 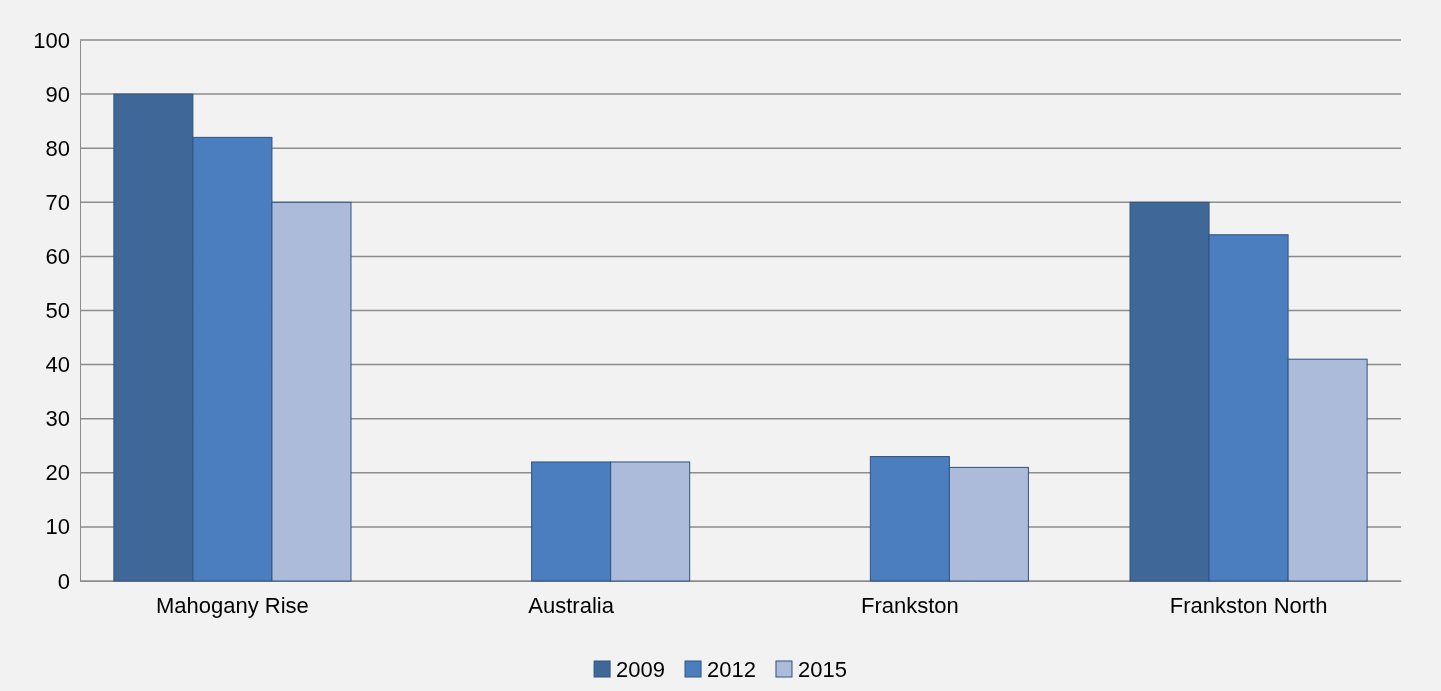 I want to click on x-tick-label: Frankston North, so click(x=1248, y=605).